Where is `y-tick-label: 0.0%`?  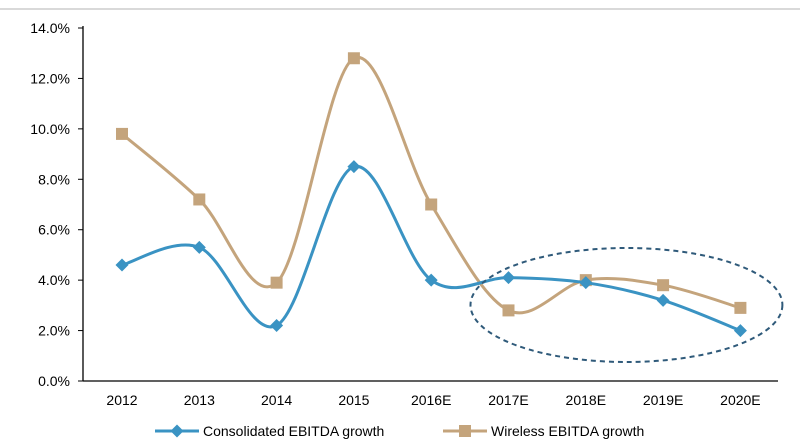 y-tick-label: 0.0% is located at coordinates (54, 381).